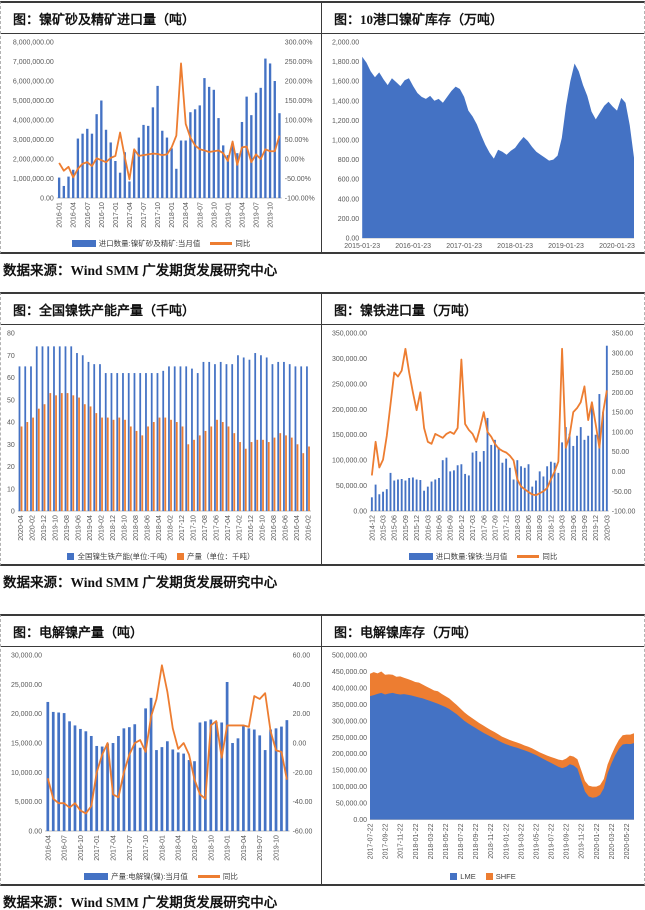 The image size is (645, 910). What do you see at coordinates (349, 435) in the screenshot?
I see `svg-text: 150,000.00` at bounding box center [349, 435].